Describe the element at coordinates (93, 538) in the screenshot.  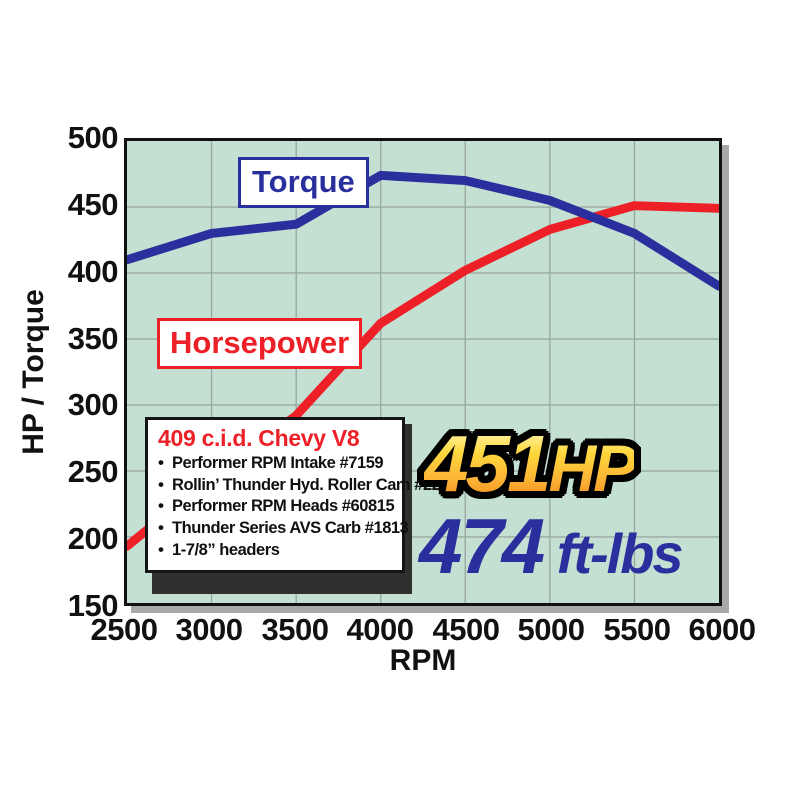
I see `y-tick-200: 200` at that location.